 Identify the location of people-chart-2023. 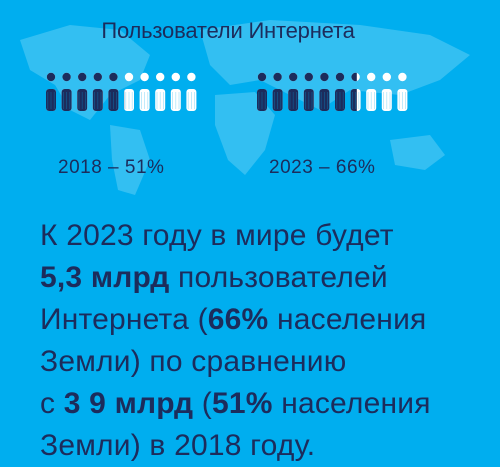
(336, 94).